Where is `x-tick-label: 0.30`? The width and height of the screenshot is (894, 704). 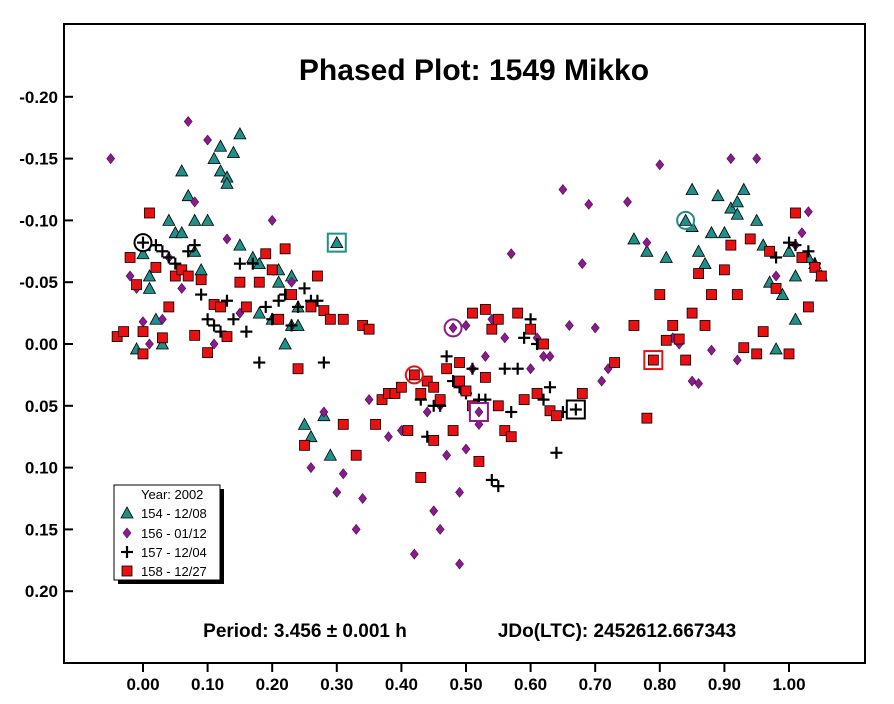
x-tick-label: 0.30 is located at coordinates (336, 684).